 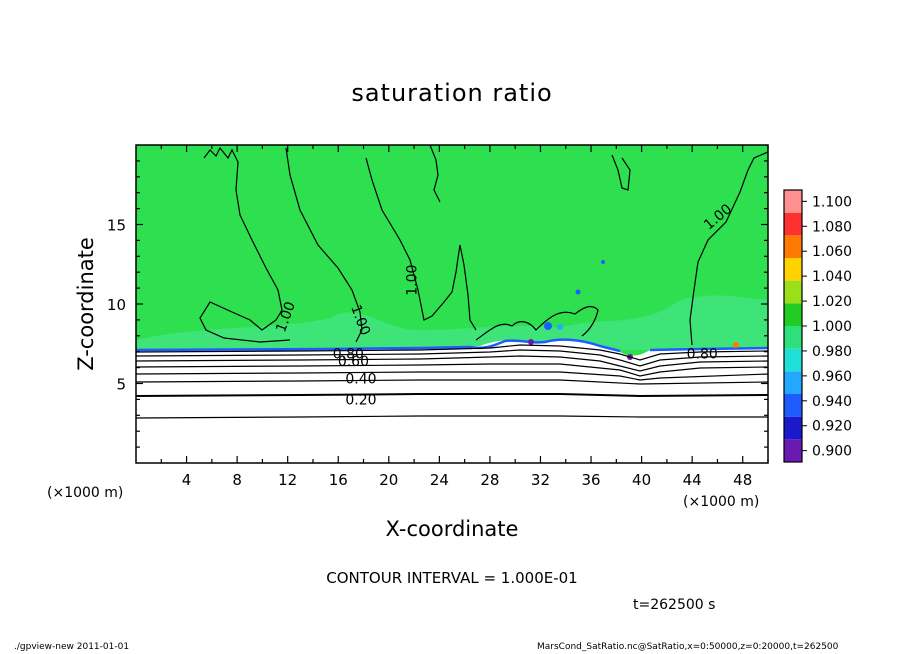 I want to click on y-tick-label: 10, so click(x=116, y=305).